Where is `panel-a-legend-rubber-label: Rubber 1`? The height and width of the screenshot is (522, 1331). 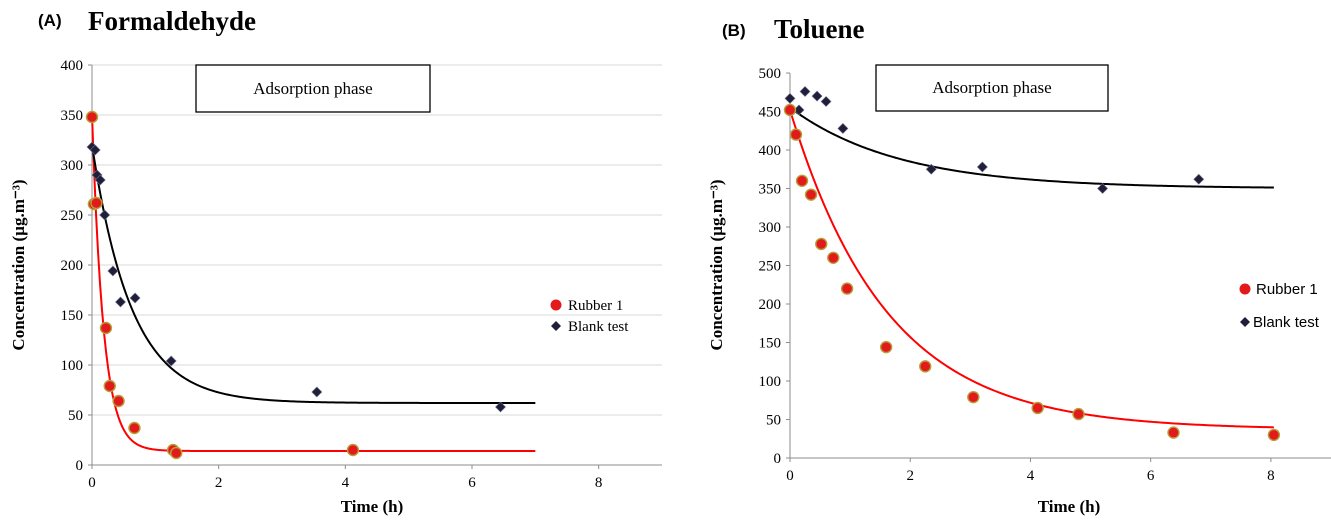
panel-a-legend-rubber-label: Rubber 1 is located at coordinates (595, 306).